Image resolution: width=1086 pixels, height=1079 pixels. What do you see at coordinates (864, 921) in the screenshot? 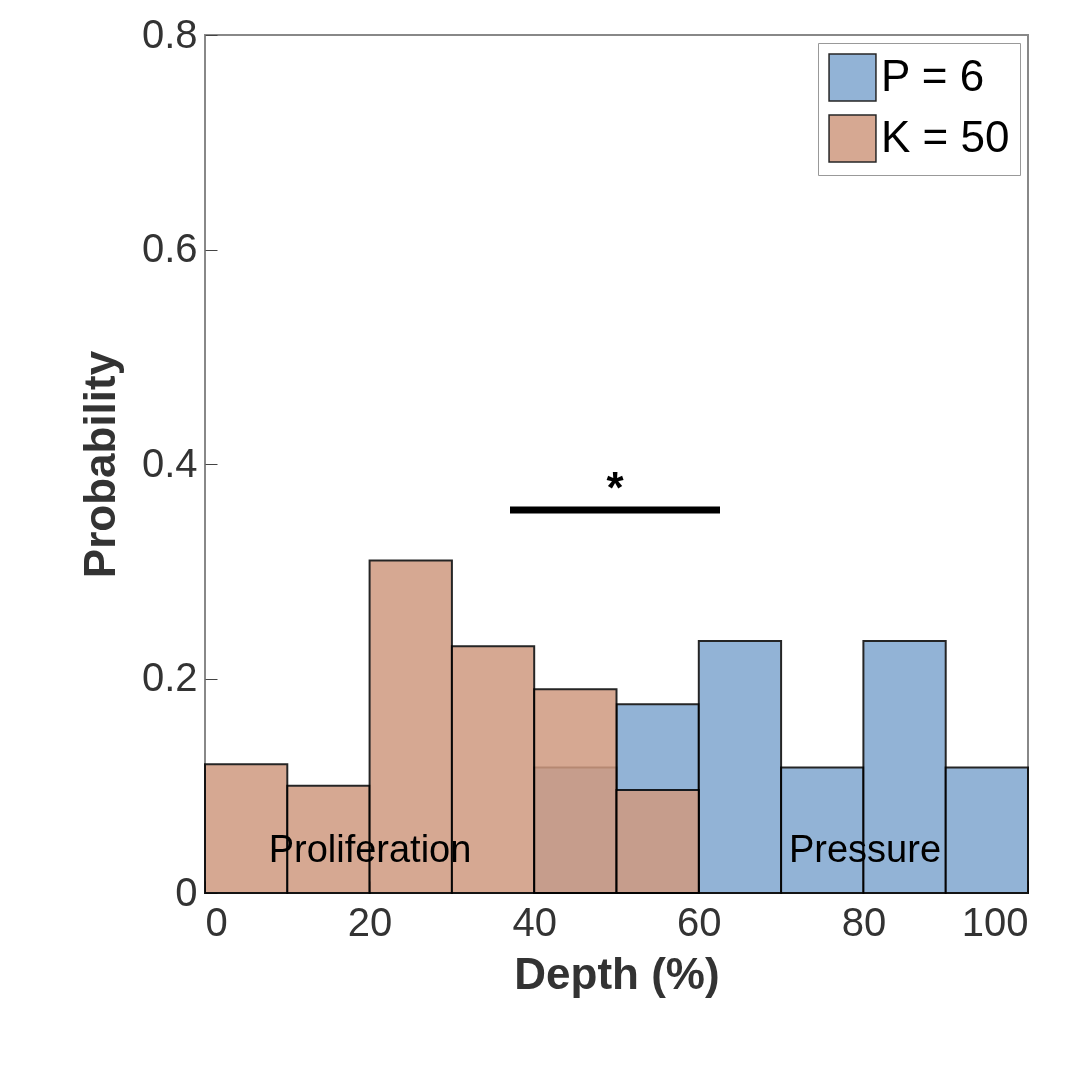
I see `x-tick-label: 80` at bounding box center [864, 921].